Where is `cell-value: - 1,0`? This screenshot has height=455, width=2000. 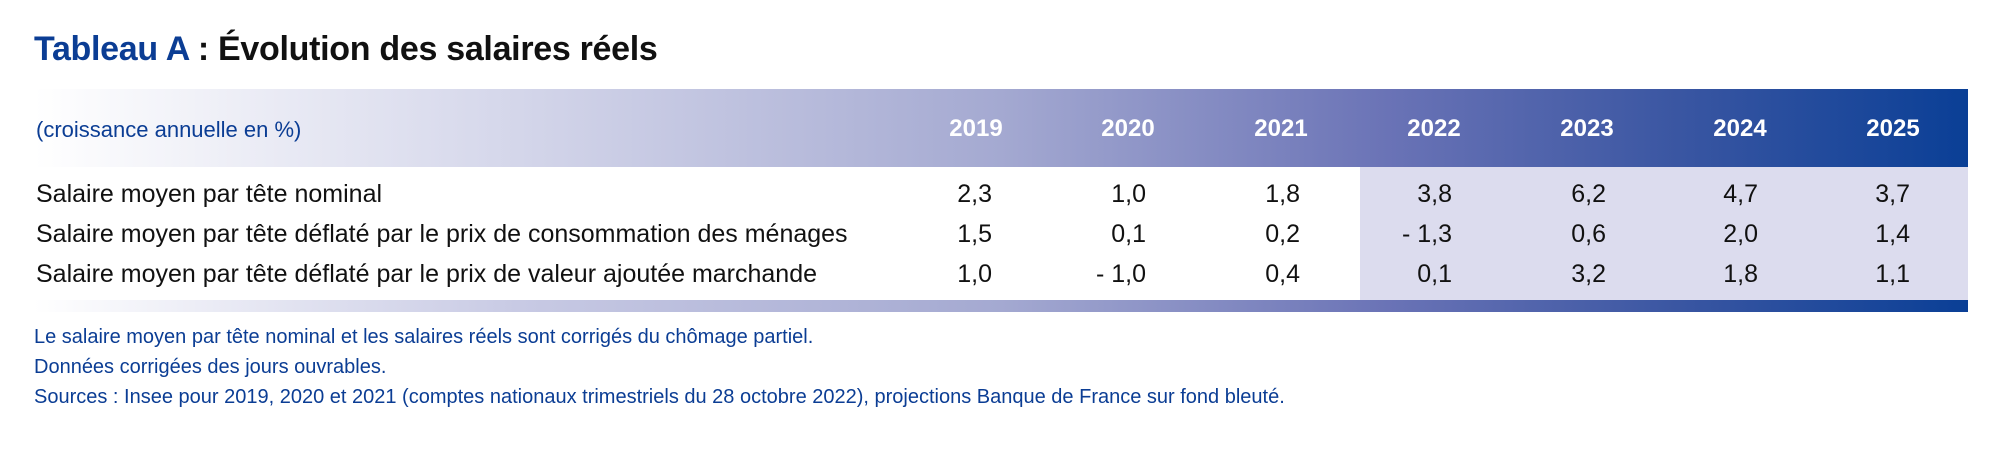 cell-value: - 1,0 is located at coordinates (1120, 274).